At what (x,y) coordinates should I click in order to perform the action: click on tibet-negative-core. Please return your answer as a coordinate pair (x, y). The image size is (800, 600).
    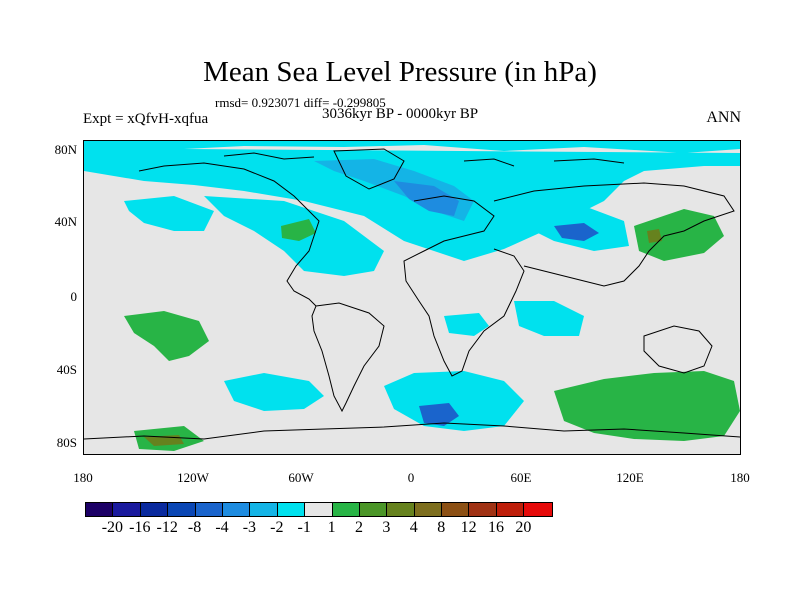
    Looking at the image, I should click on (576, 232).